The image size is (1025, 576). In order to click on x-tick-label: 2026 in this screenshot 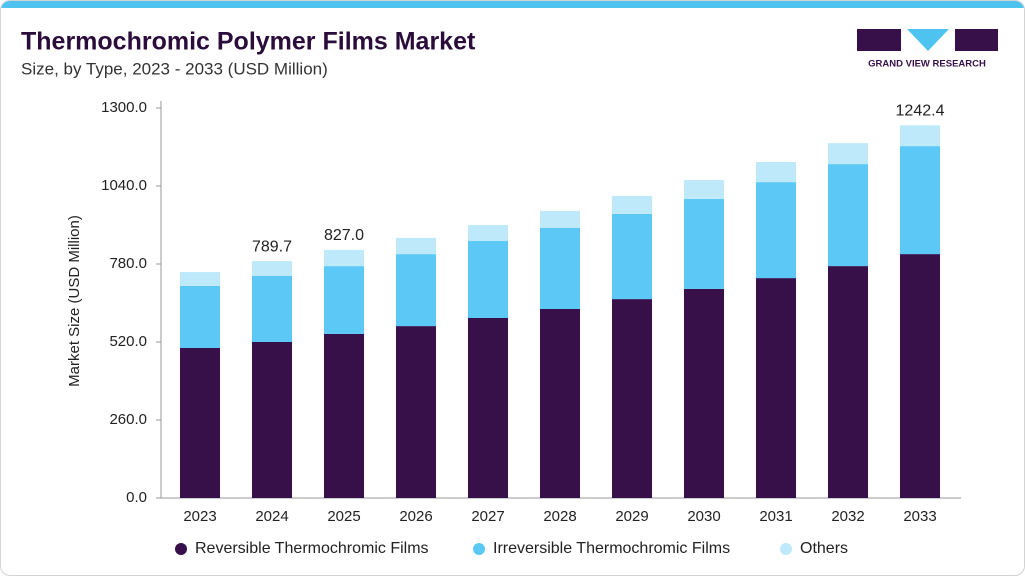, I will do `click(415, 516)`.